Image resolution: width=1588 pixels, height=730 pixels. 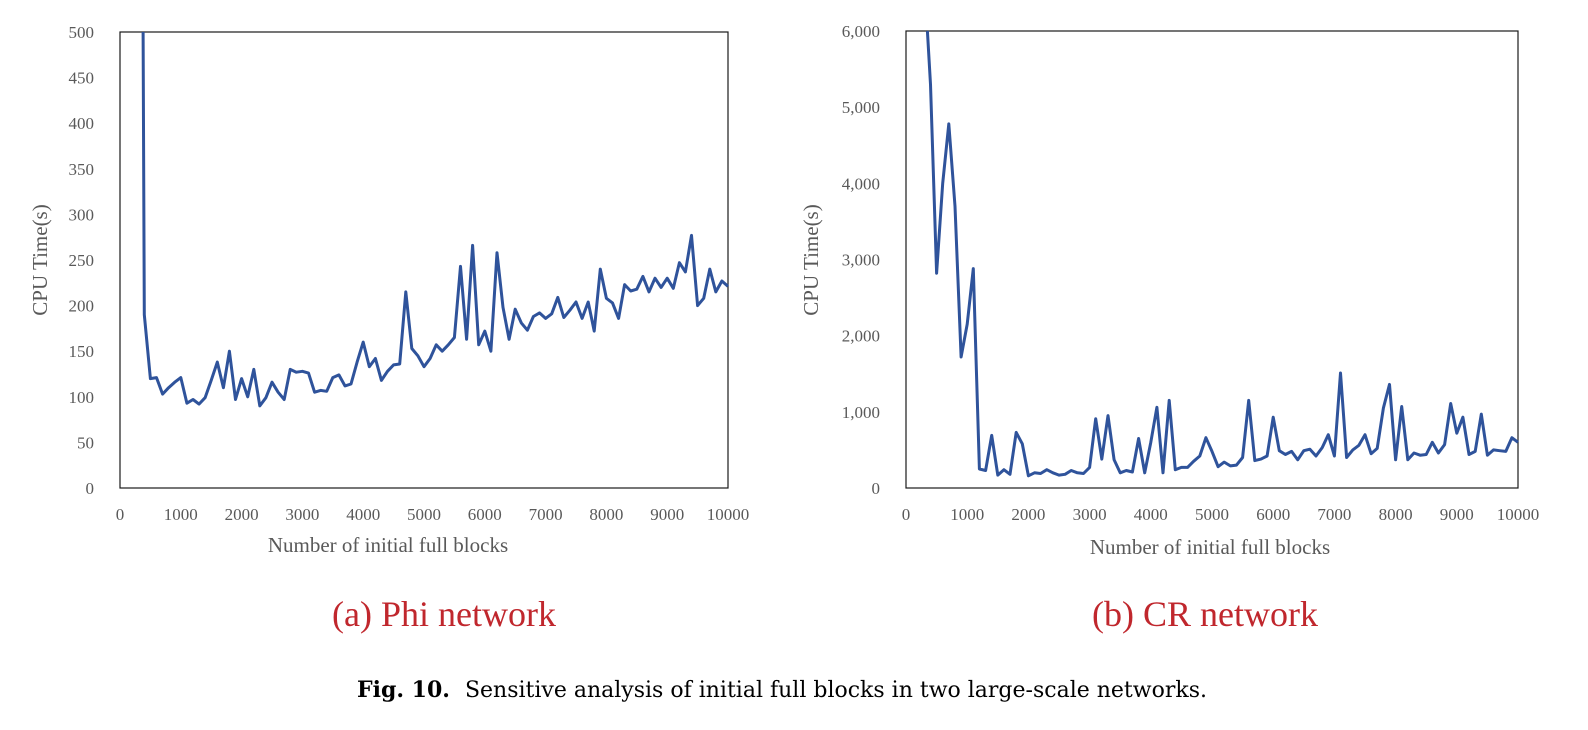 What do you see at coordinates (82, 169) in the screenshot?
I see `y-tick-label: 350` at bounding box center [82, 169].